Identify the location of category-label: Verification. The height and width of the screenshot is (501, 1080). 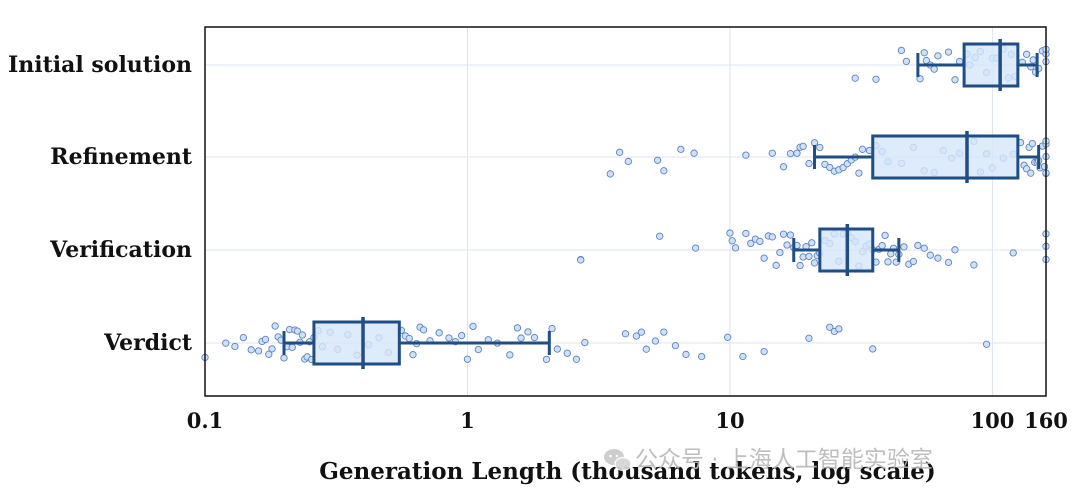
(120, 250).